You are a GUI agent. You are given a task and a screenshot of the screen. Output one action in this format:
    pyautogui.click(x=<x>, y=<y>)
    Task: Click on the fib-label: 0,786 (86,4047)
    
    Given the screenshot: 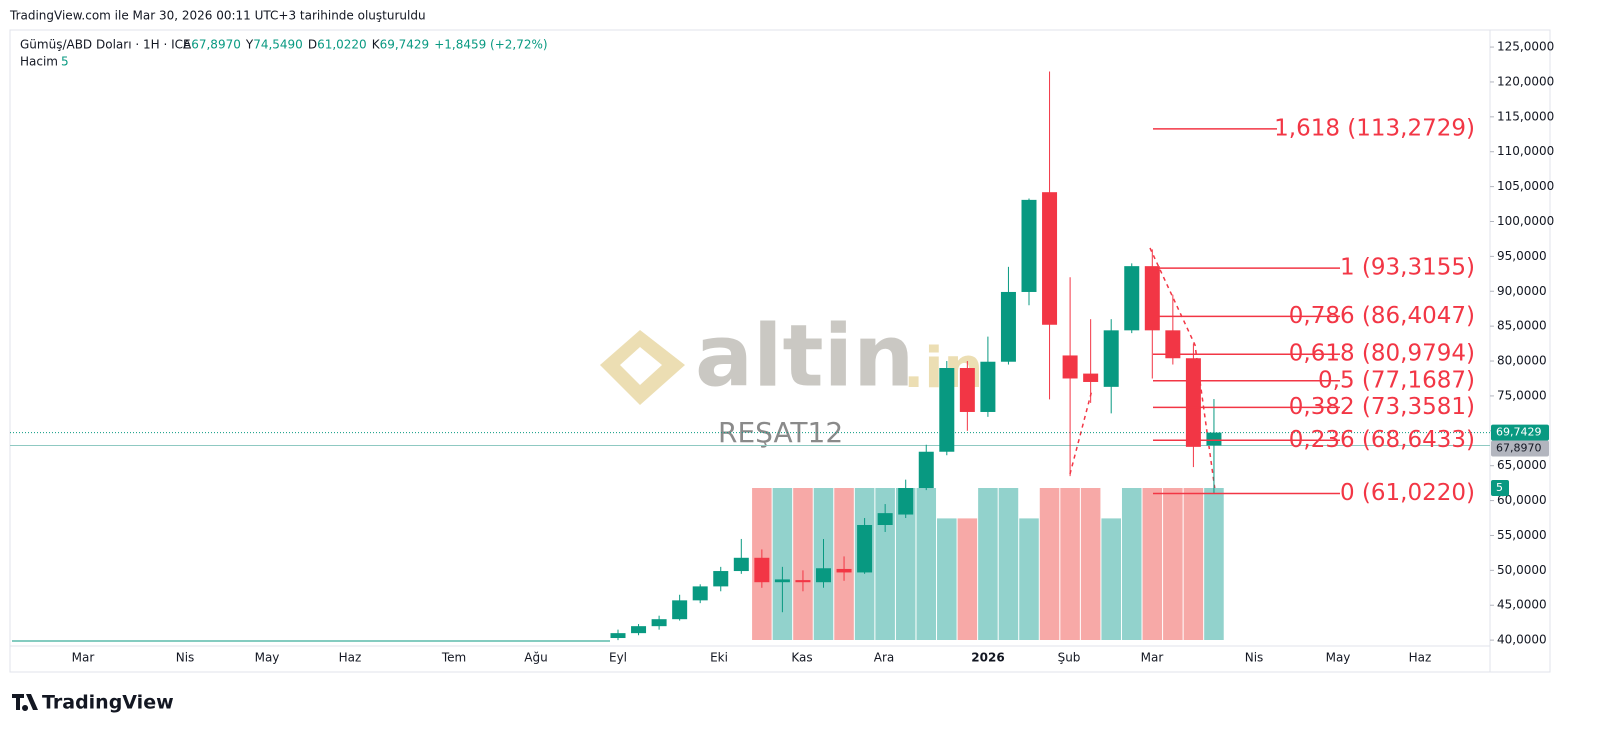 What is the action you would take?
    pyautogui.click(x=1382, y=316)
    